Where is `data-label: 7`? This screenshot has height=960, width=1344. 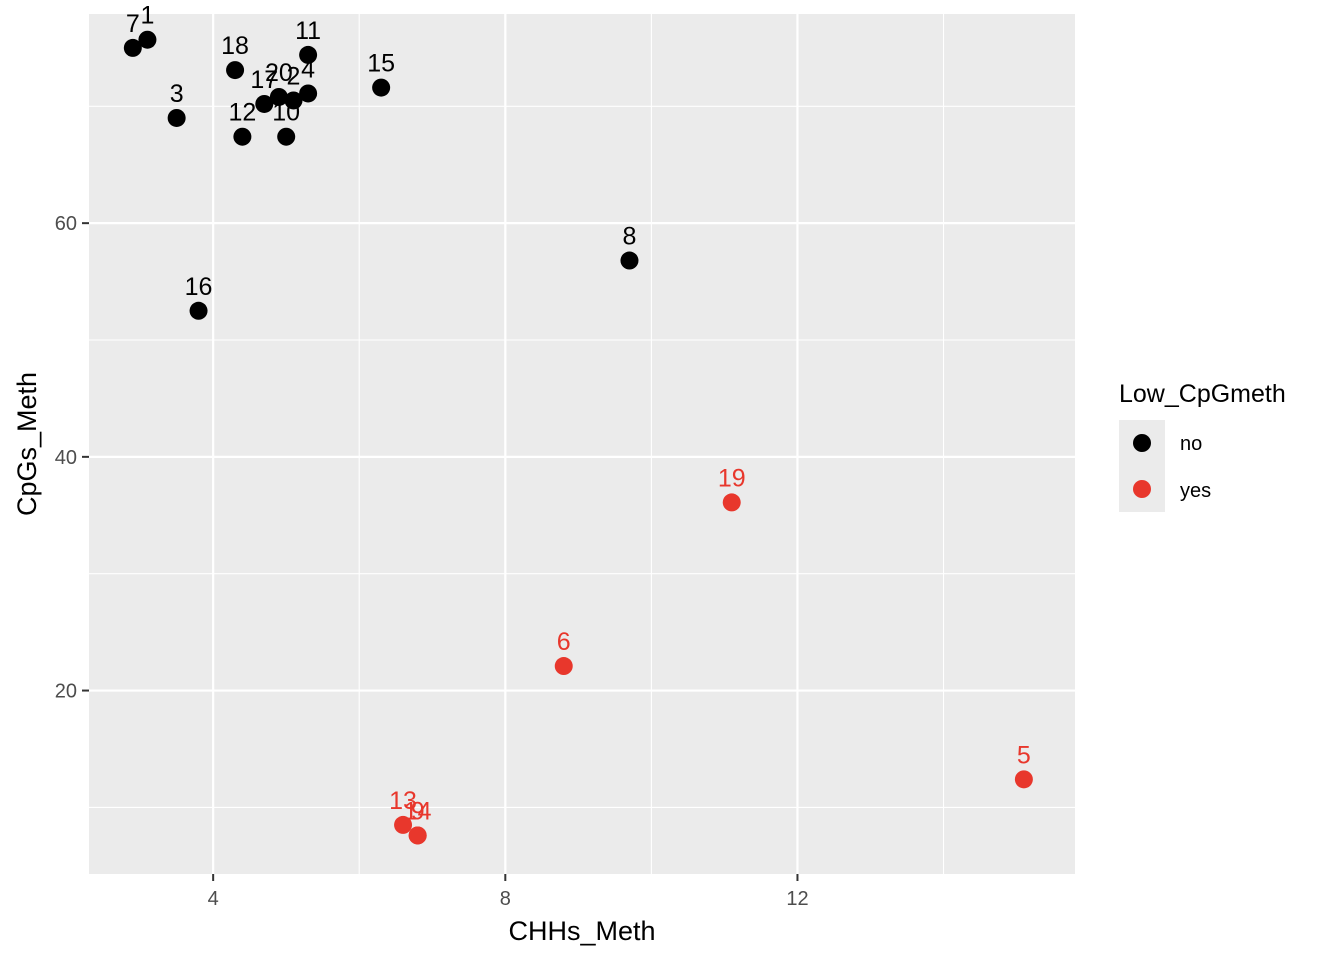 data-label: 7 is located at coordinates (133, 24).